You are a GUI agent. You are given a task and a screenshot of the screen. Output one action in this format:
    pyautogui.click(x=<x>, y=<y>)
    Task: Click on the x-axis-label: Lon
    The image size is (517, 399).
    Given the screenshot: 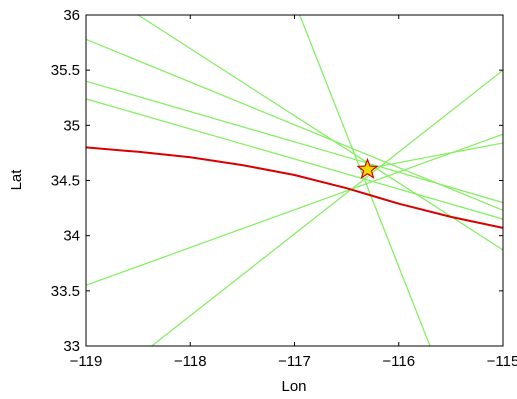 What is the action you would take?
    pyautogui.click(x=293, y=386)
    